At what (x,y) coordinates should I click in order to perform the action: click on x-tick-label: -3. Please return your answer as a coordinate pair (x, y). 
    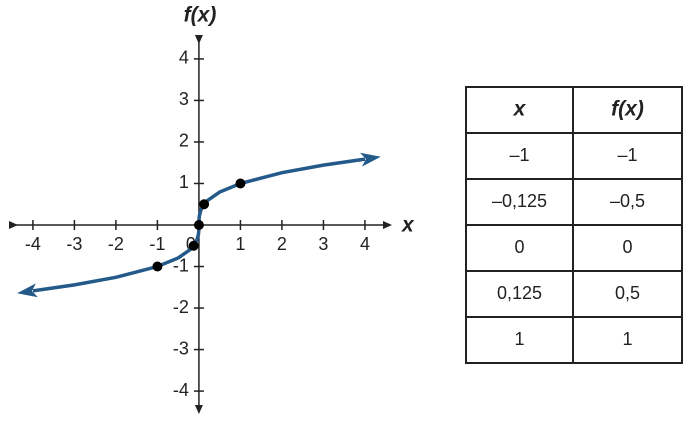
    Looking at the image, I should click on (74, 244).